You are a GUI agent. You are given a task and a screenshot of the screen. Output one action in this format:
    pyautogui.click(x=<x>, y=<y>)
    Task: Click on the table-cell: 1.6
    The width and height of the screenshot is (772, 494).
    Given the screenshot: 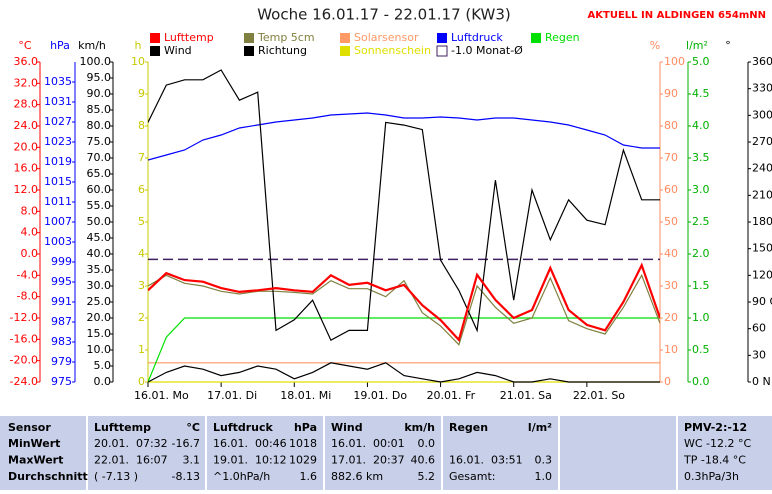 What is the action you would take?
    pyautogui.click(x=309, y=476)
    